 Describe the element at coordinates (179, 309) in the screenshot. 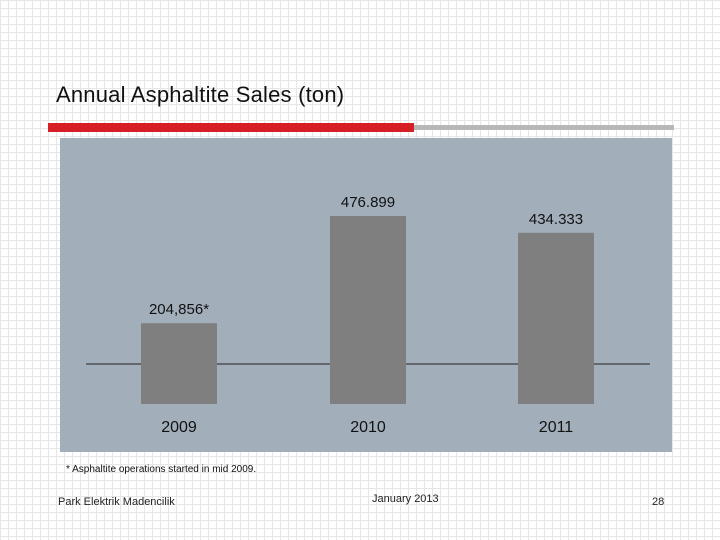

I see `data-label-2009: 204,856*` at that location.